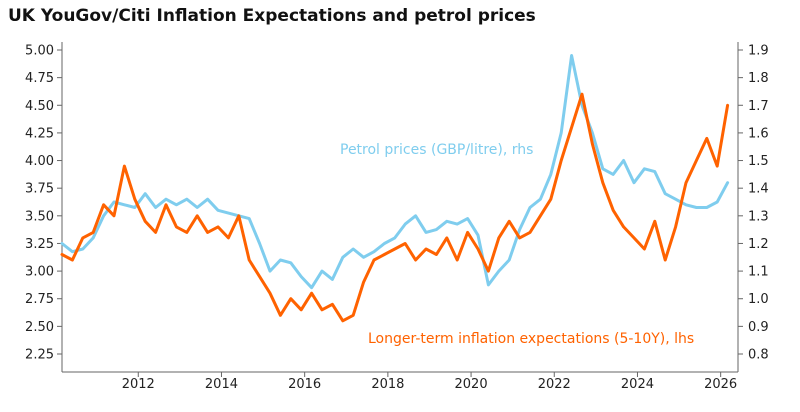 Image resolution: width=800 pixels, height=412 pixels. What do you see at coordinates (436, 150) in the screenshot?
I see `petrol-series-label: Petrol prices (GBP/litre), rhs` at bounding box center [436, 150].